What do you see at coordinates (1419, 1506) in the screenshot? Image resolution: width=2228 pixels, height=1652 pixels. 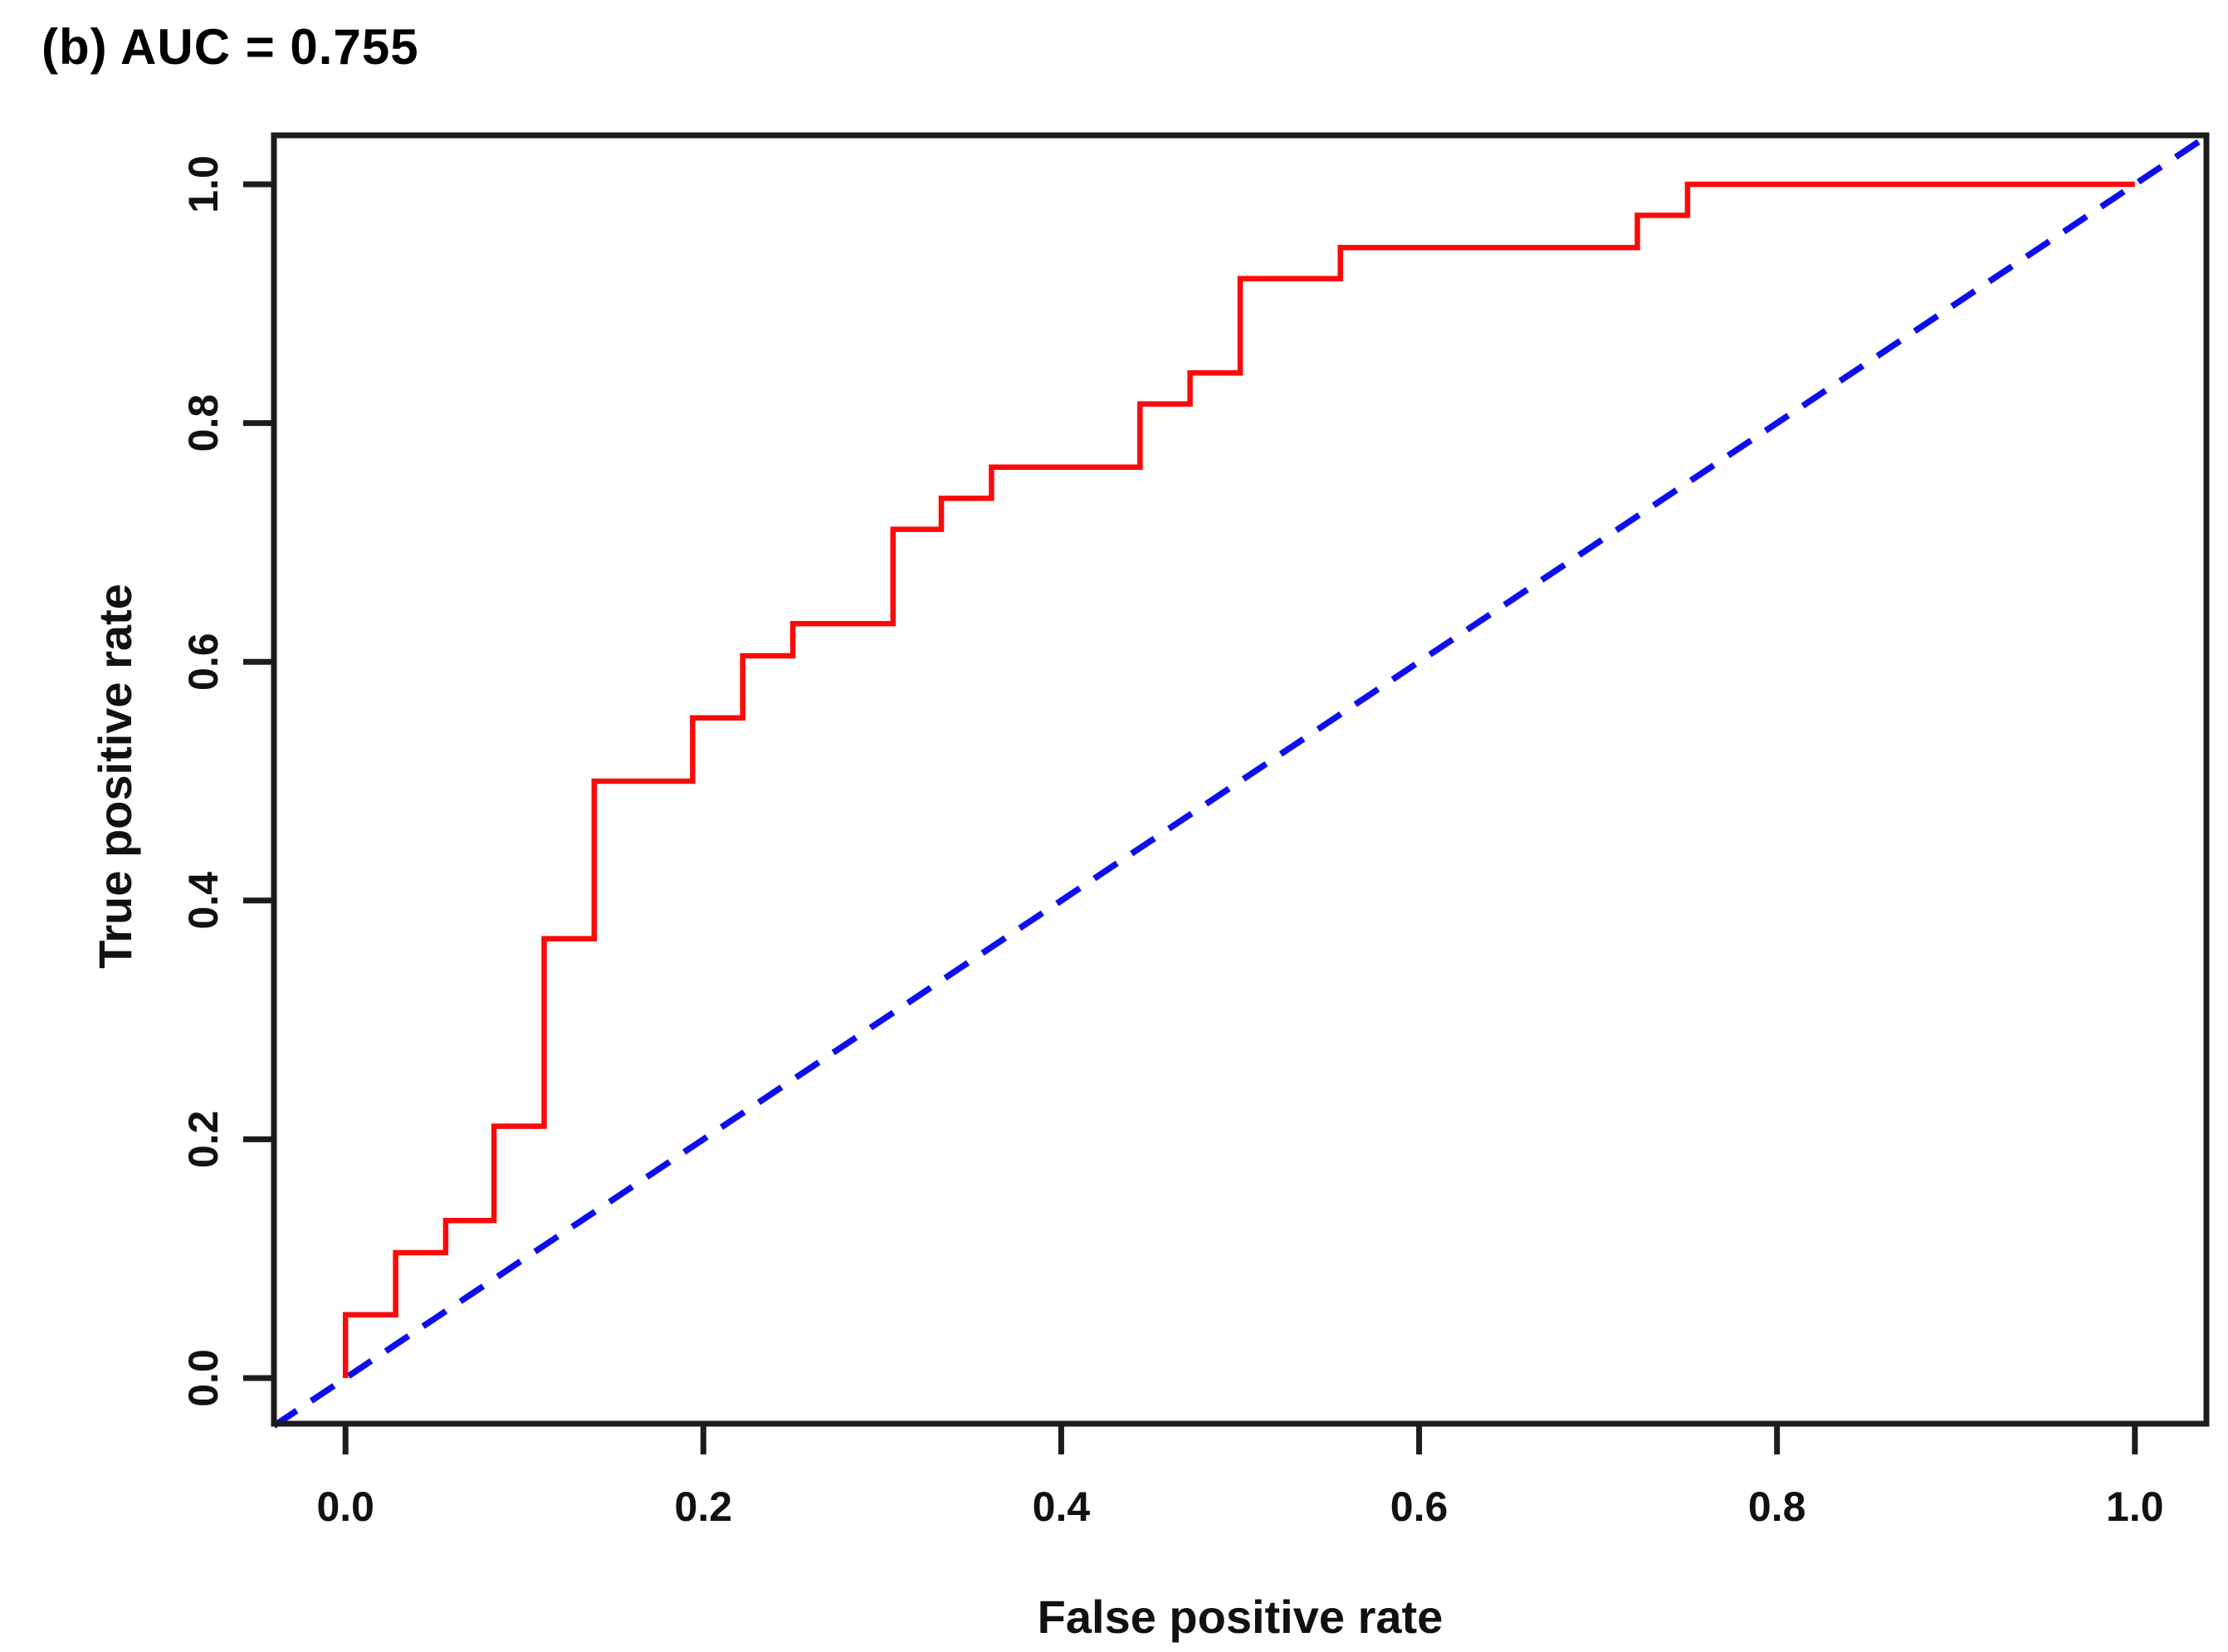 I see `x-tick-label: 0.6` at bounding box center [1419, 1506].